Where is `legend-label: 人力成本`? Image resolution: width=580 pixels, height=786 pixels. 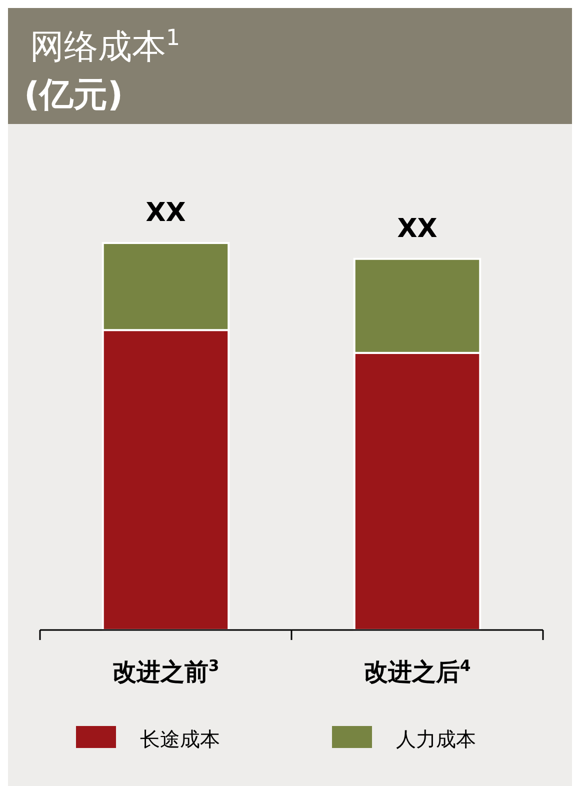
legend-label: 人力成本 is located at coordinates (436, 739).